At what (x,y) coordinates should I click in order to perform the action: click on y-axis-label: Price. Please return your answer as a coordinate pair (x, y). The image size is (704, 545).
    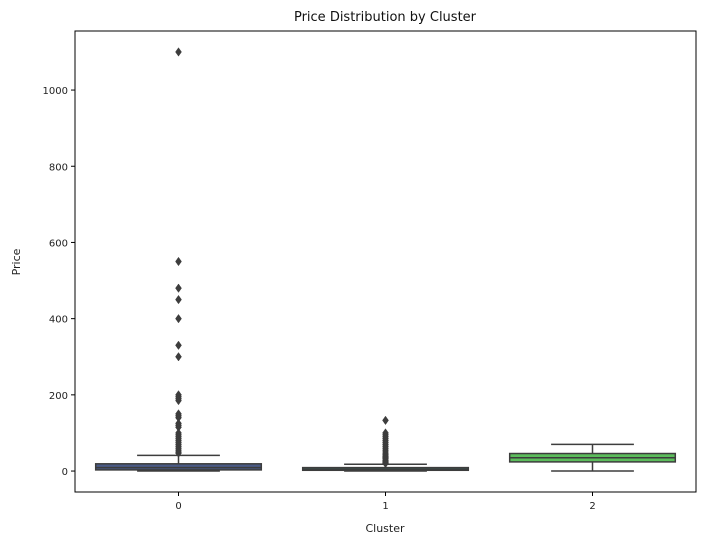
    Looking at the image, I should click on (16, 261).